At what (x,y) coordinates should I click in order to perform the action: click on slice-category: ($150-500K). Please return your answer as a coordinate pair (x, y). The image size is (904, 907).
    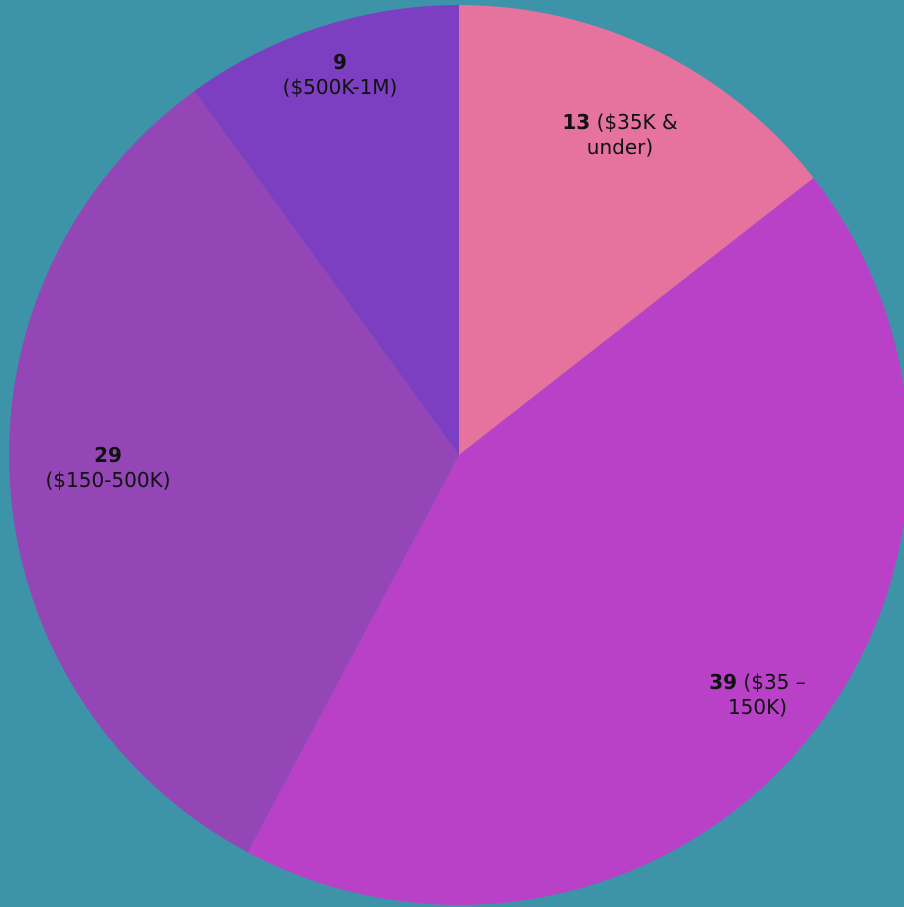
    Looking at the image, I should click on (108, 480).